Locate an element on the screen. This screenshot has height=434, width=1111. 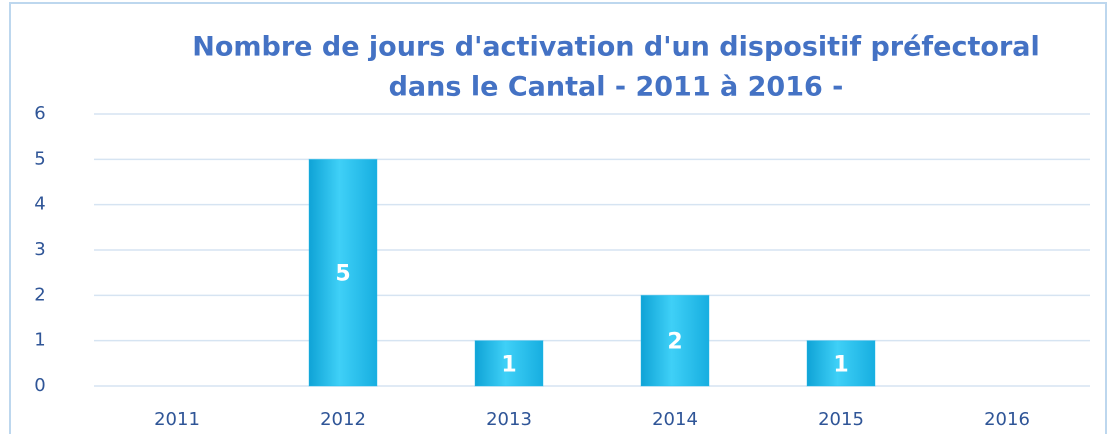
data-label: 5 is located at coordinates (342, 274).